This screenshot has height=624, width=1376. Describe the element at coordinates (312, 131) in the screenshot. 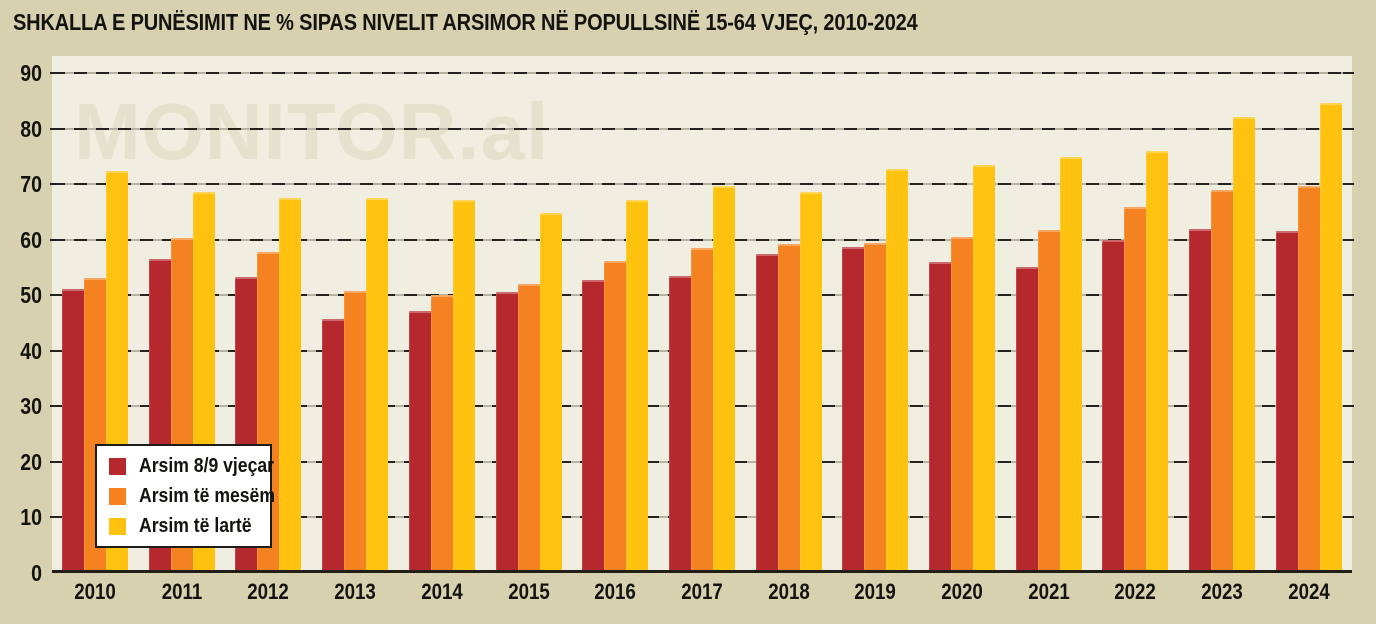

I see `watermark-logo: MONITOR.al` at that location.